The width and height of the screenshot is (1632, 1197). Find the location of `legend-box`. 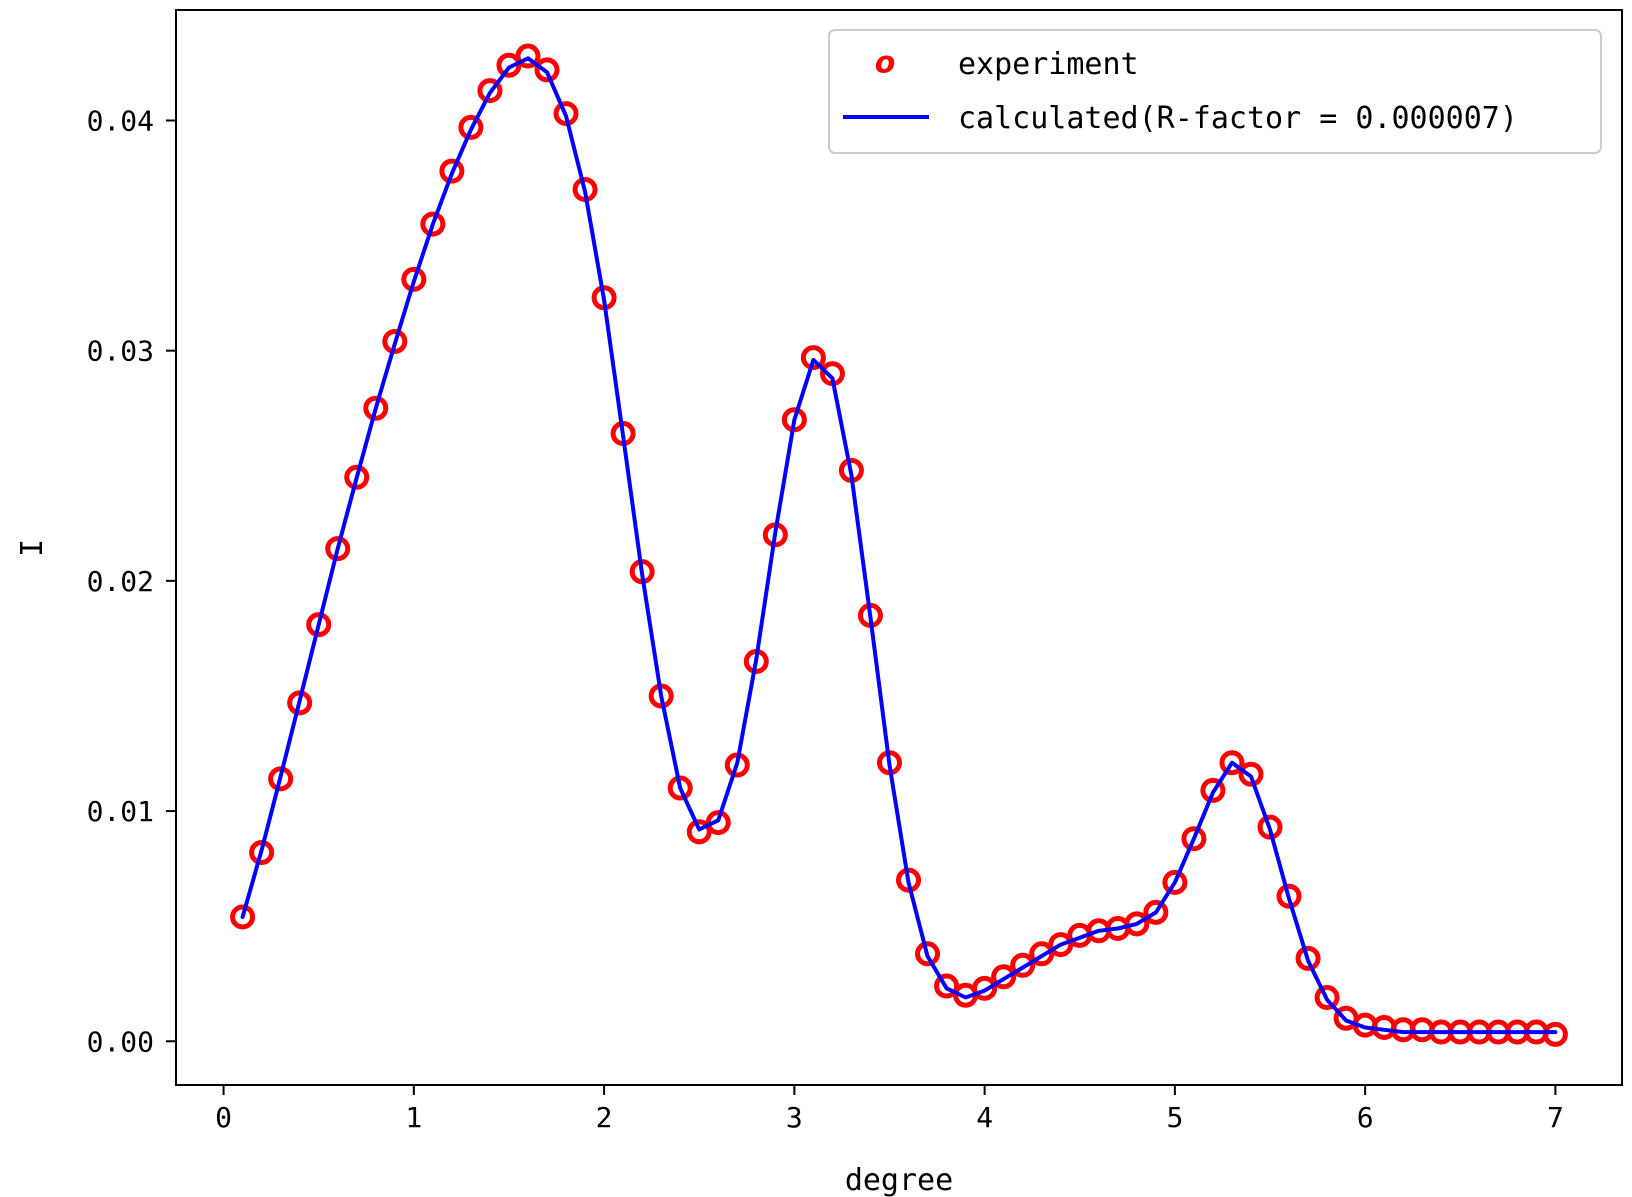

legend-box is located at coordinates (1215, 91).